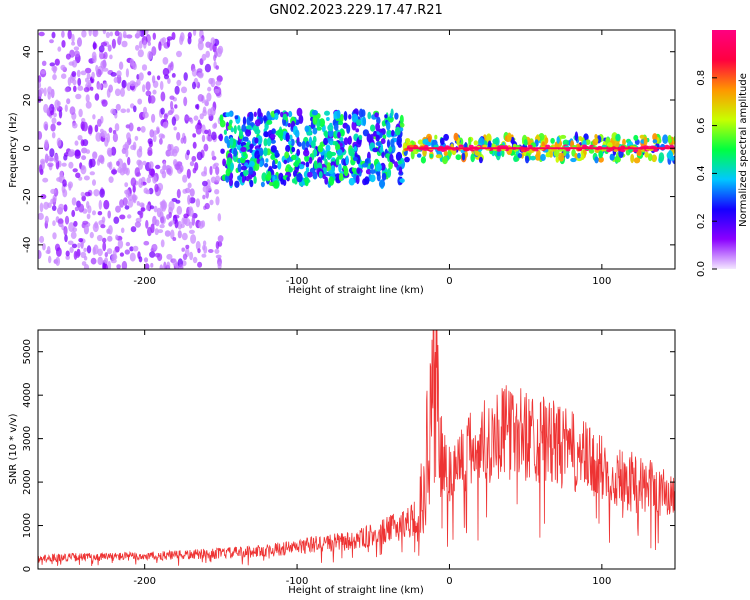  Describe the element at coordinates (356, 10) in the screenshot. I see `figure-title: GN02.2023.229.17.47.R21` at that location.